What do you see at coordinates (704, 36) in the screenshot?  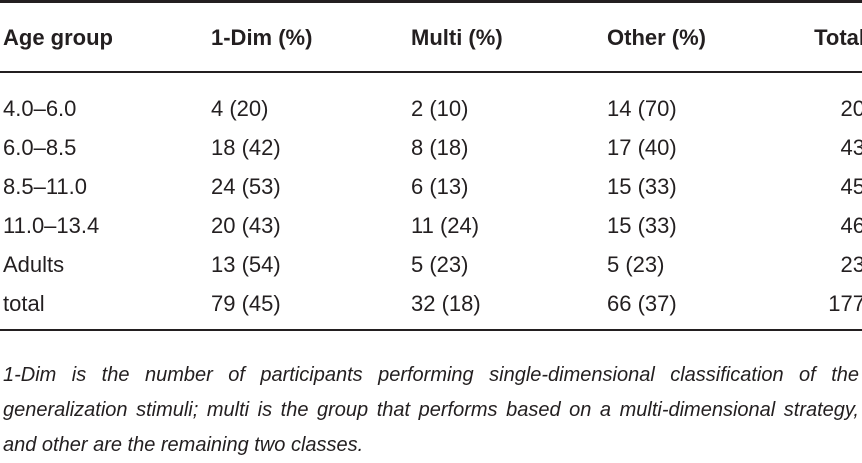 I see `header-other: Other (%)` at bounding box center [704, 36].